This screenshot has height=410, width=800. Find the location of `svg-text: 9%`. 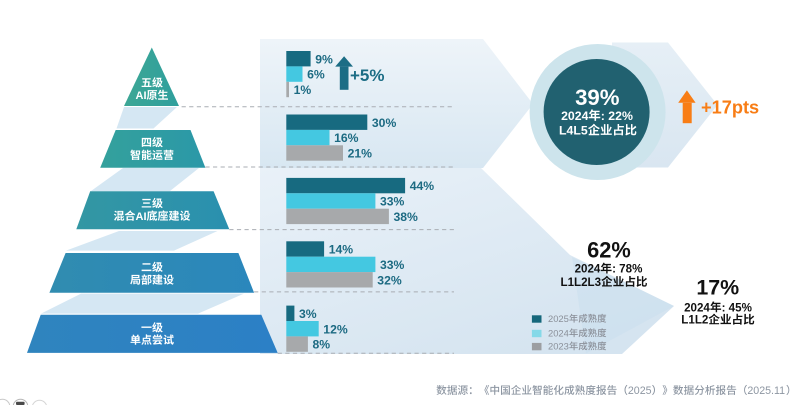

svg-text: 9% is located at coordinates (324, 59).